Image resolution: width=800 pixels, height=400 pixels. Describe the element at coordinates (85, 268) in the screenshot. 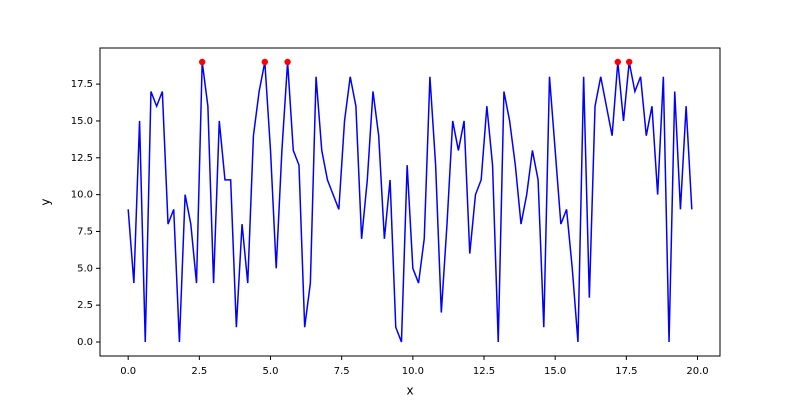

I see `y-tick-label: 5.0` at that location.